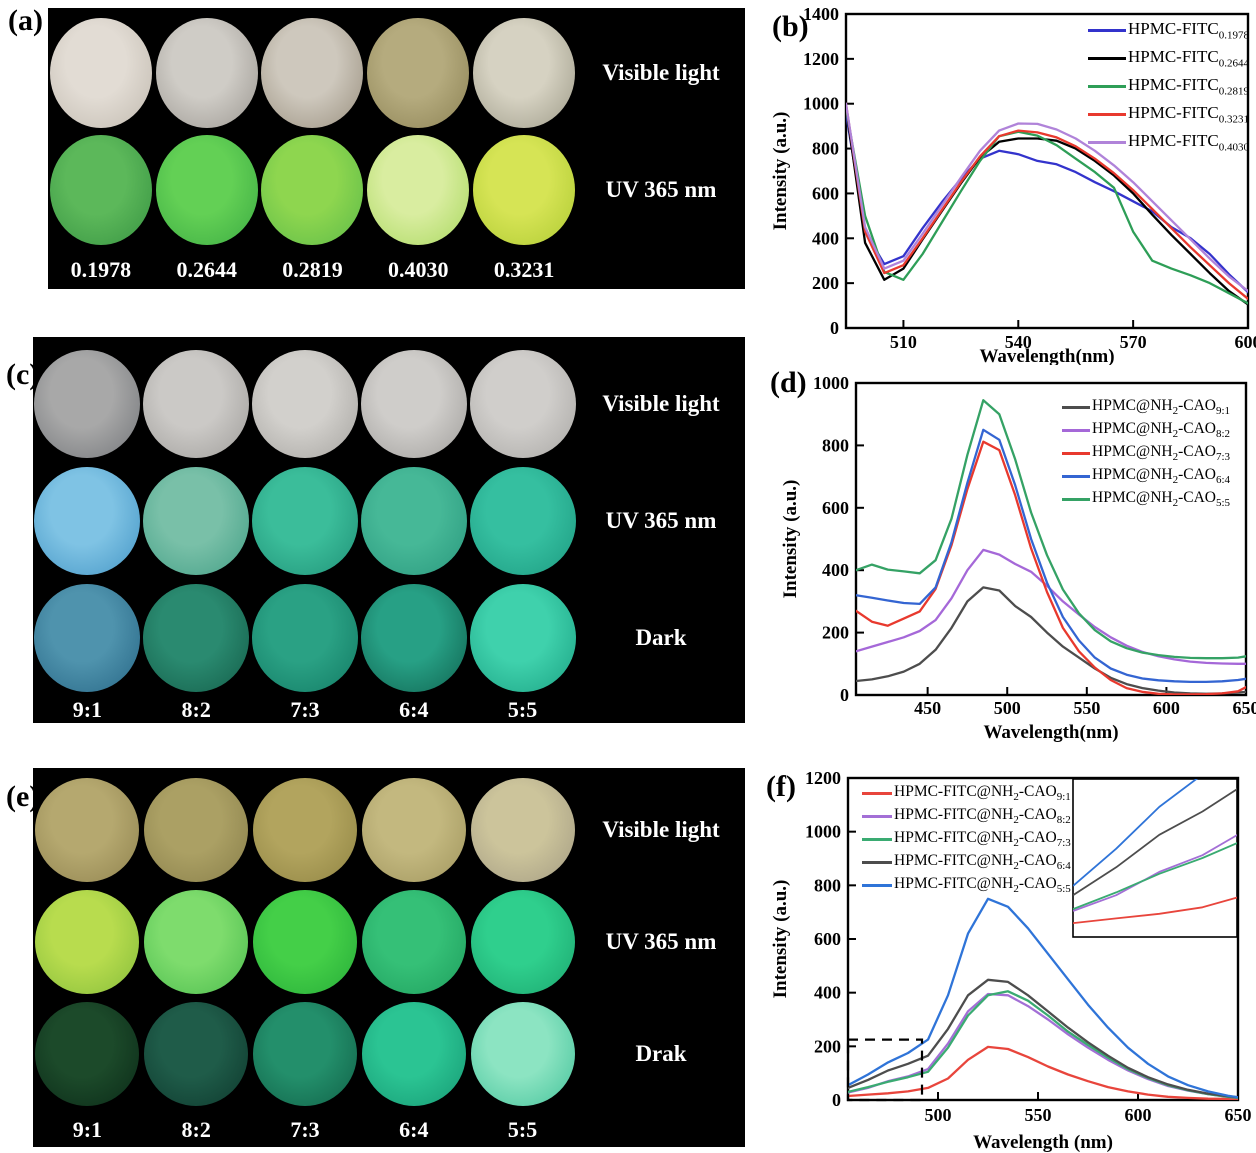 Image resolution: width=1256 pixels, height=1153 pixels. Describe the element at coordinates (1161, 407) in the screenshot. I see `legend-label: HPMC@NH2-CAO9:1` at that location.